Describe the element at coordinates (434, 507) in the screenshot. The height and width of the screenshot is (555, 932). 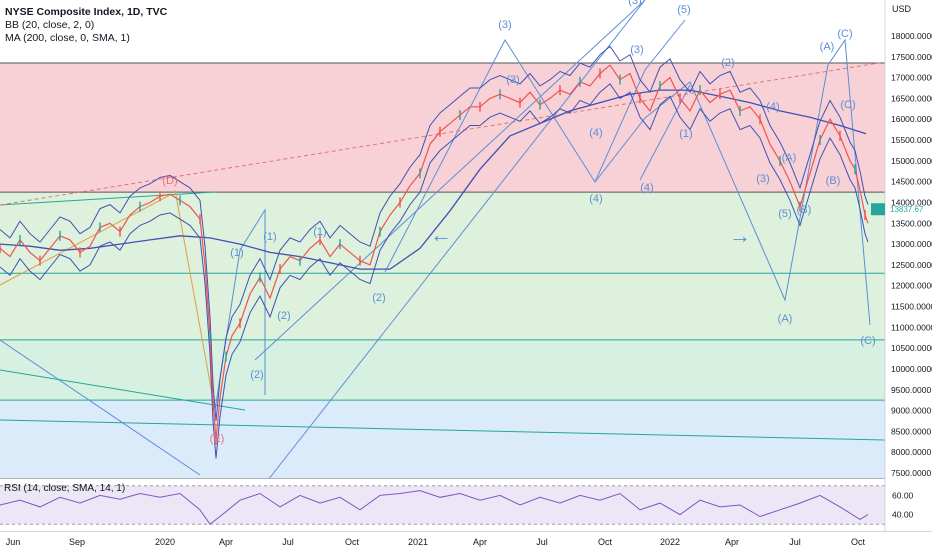
I see `rsi-line` at that location.